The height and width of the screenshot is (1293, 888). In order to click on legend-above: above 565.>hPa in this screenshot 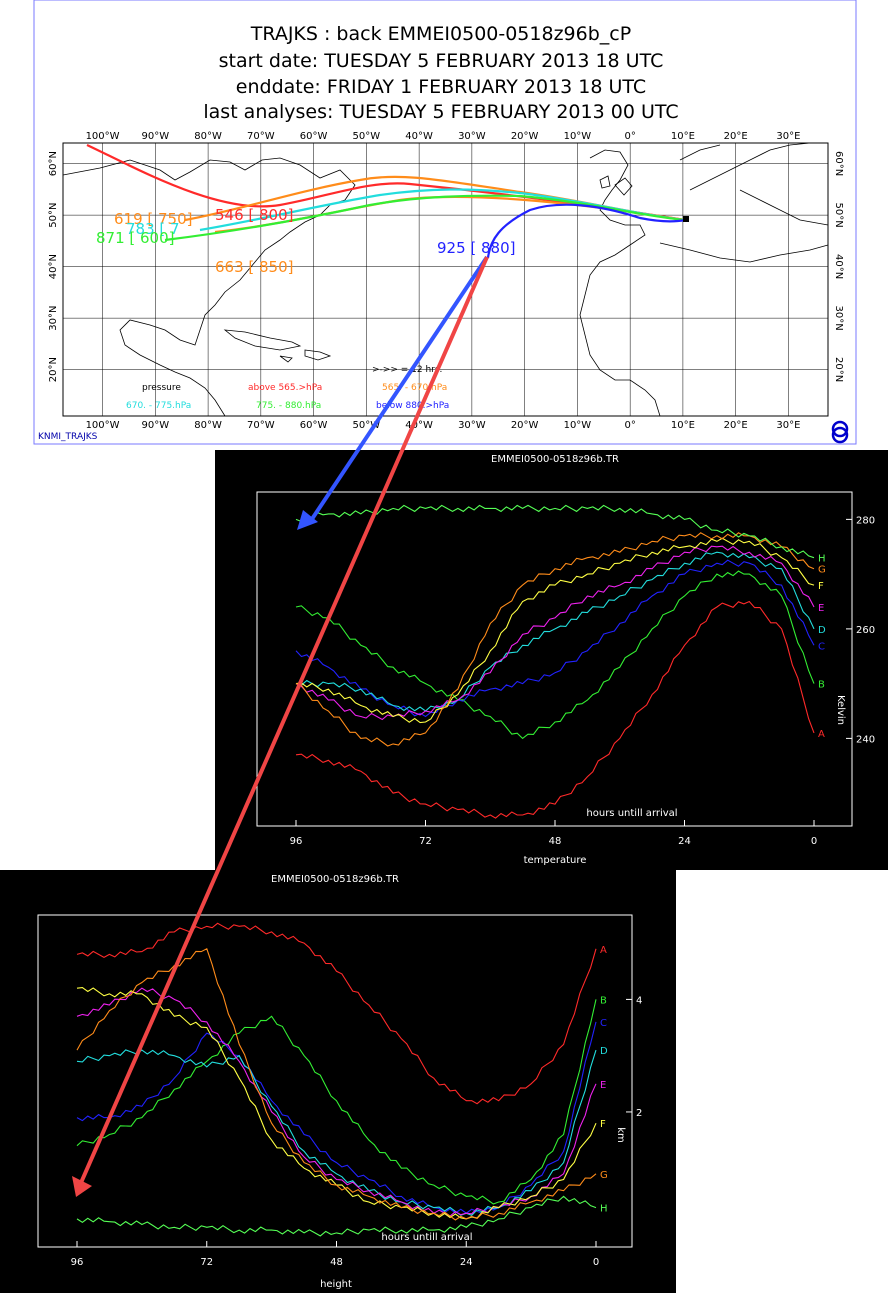, I will do `click(285, 388)`.